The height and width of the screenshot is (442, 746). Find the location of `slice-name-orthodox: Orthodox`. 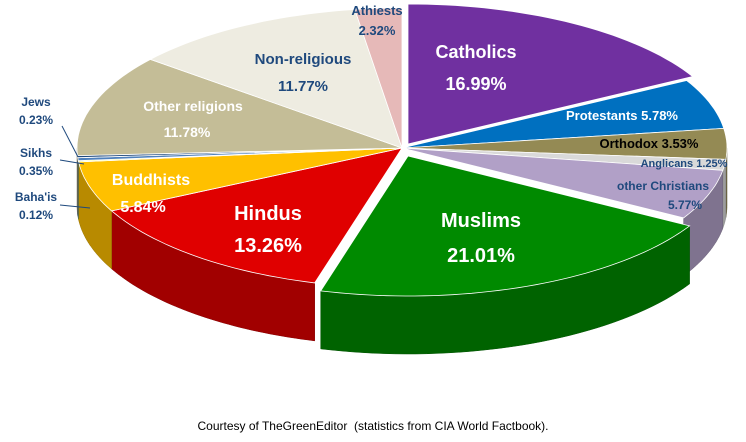

slice-name-orthodox: Orthodox is located at coordinates (631, 143).